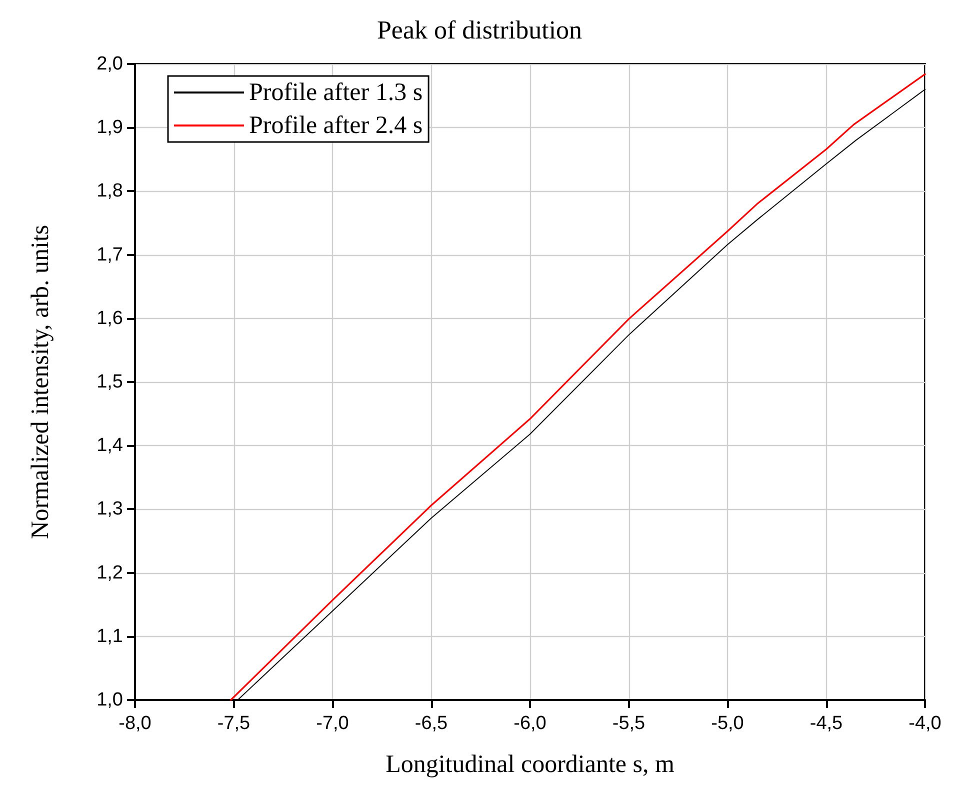  I want to click on x-tick-label: -6,0, so click(530, 723).